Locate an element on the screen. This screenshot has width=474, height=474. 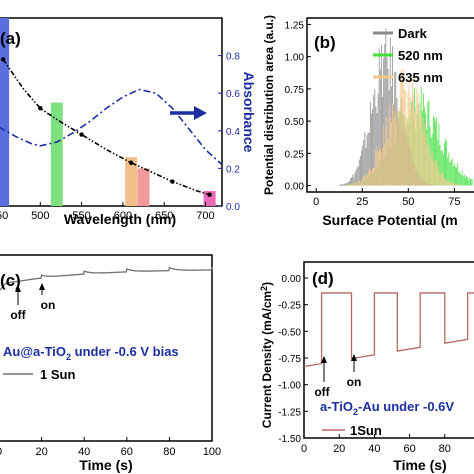
panel-b-ytick-label-3: 0.75 is located at coordinates (295, 90).